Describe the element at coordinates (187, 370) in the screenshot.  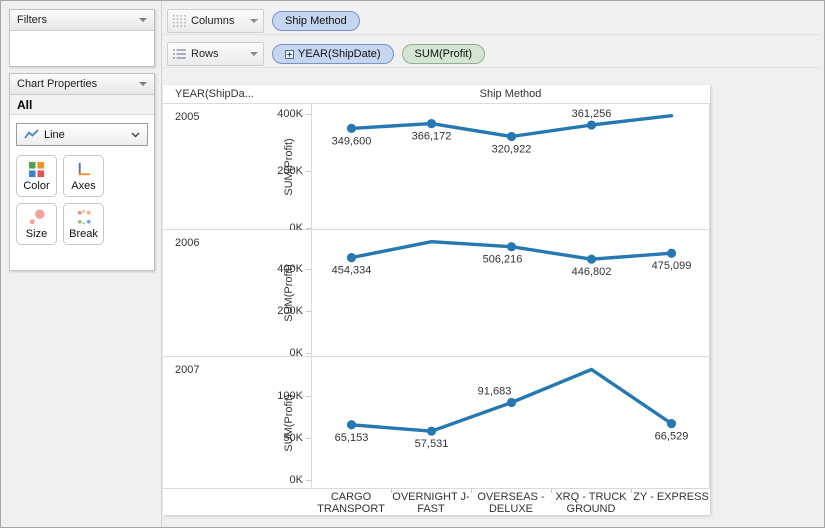
I see `row-year-label: 2007` at that location.